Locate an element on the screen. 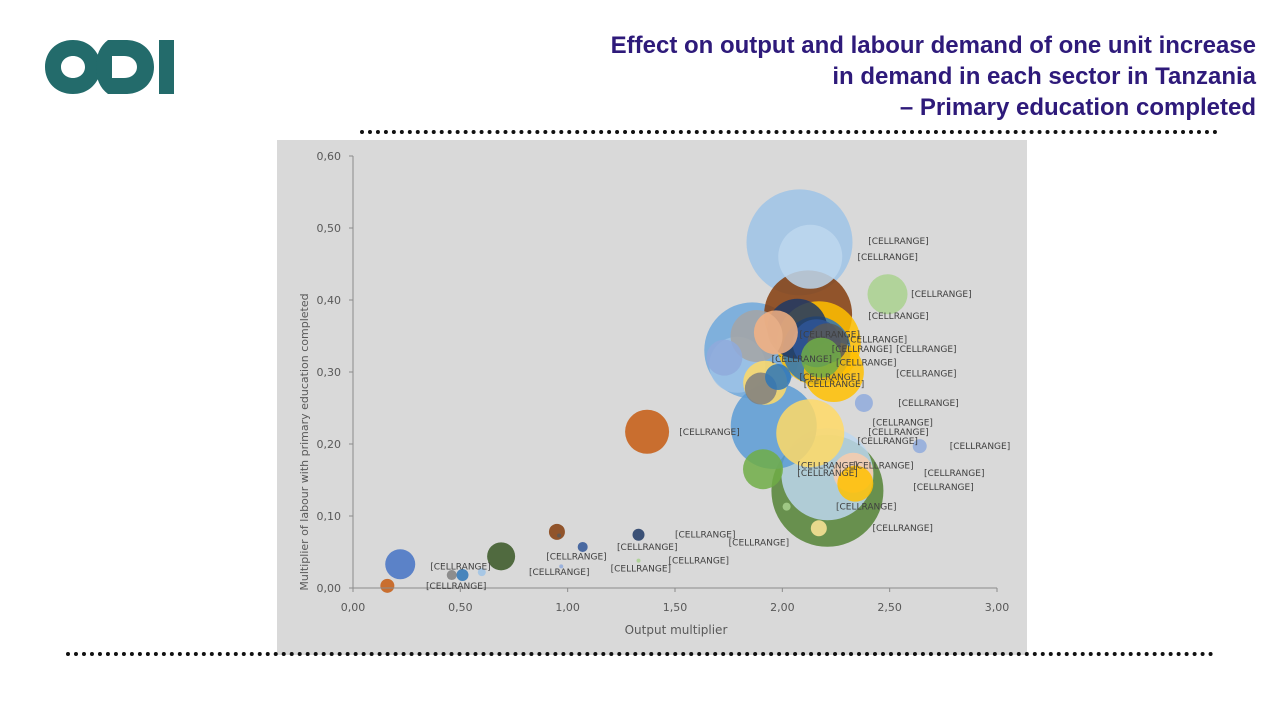 The width and height of the screenshot is (1280, 720). y-tick-label: 0,30 is located at coordinates (329, 372).